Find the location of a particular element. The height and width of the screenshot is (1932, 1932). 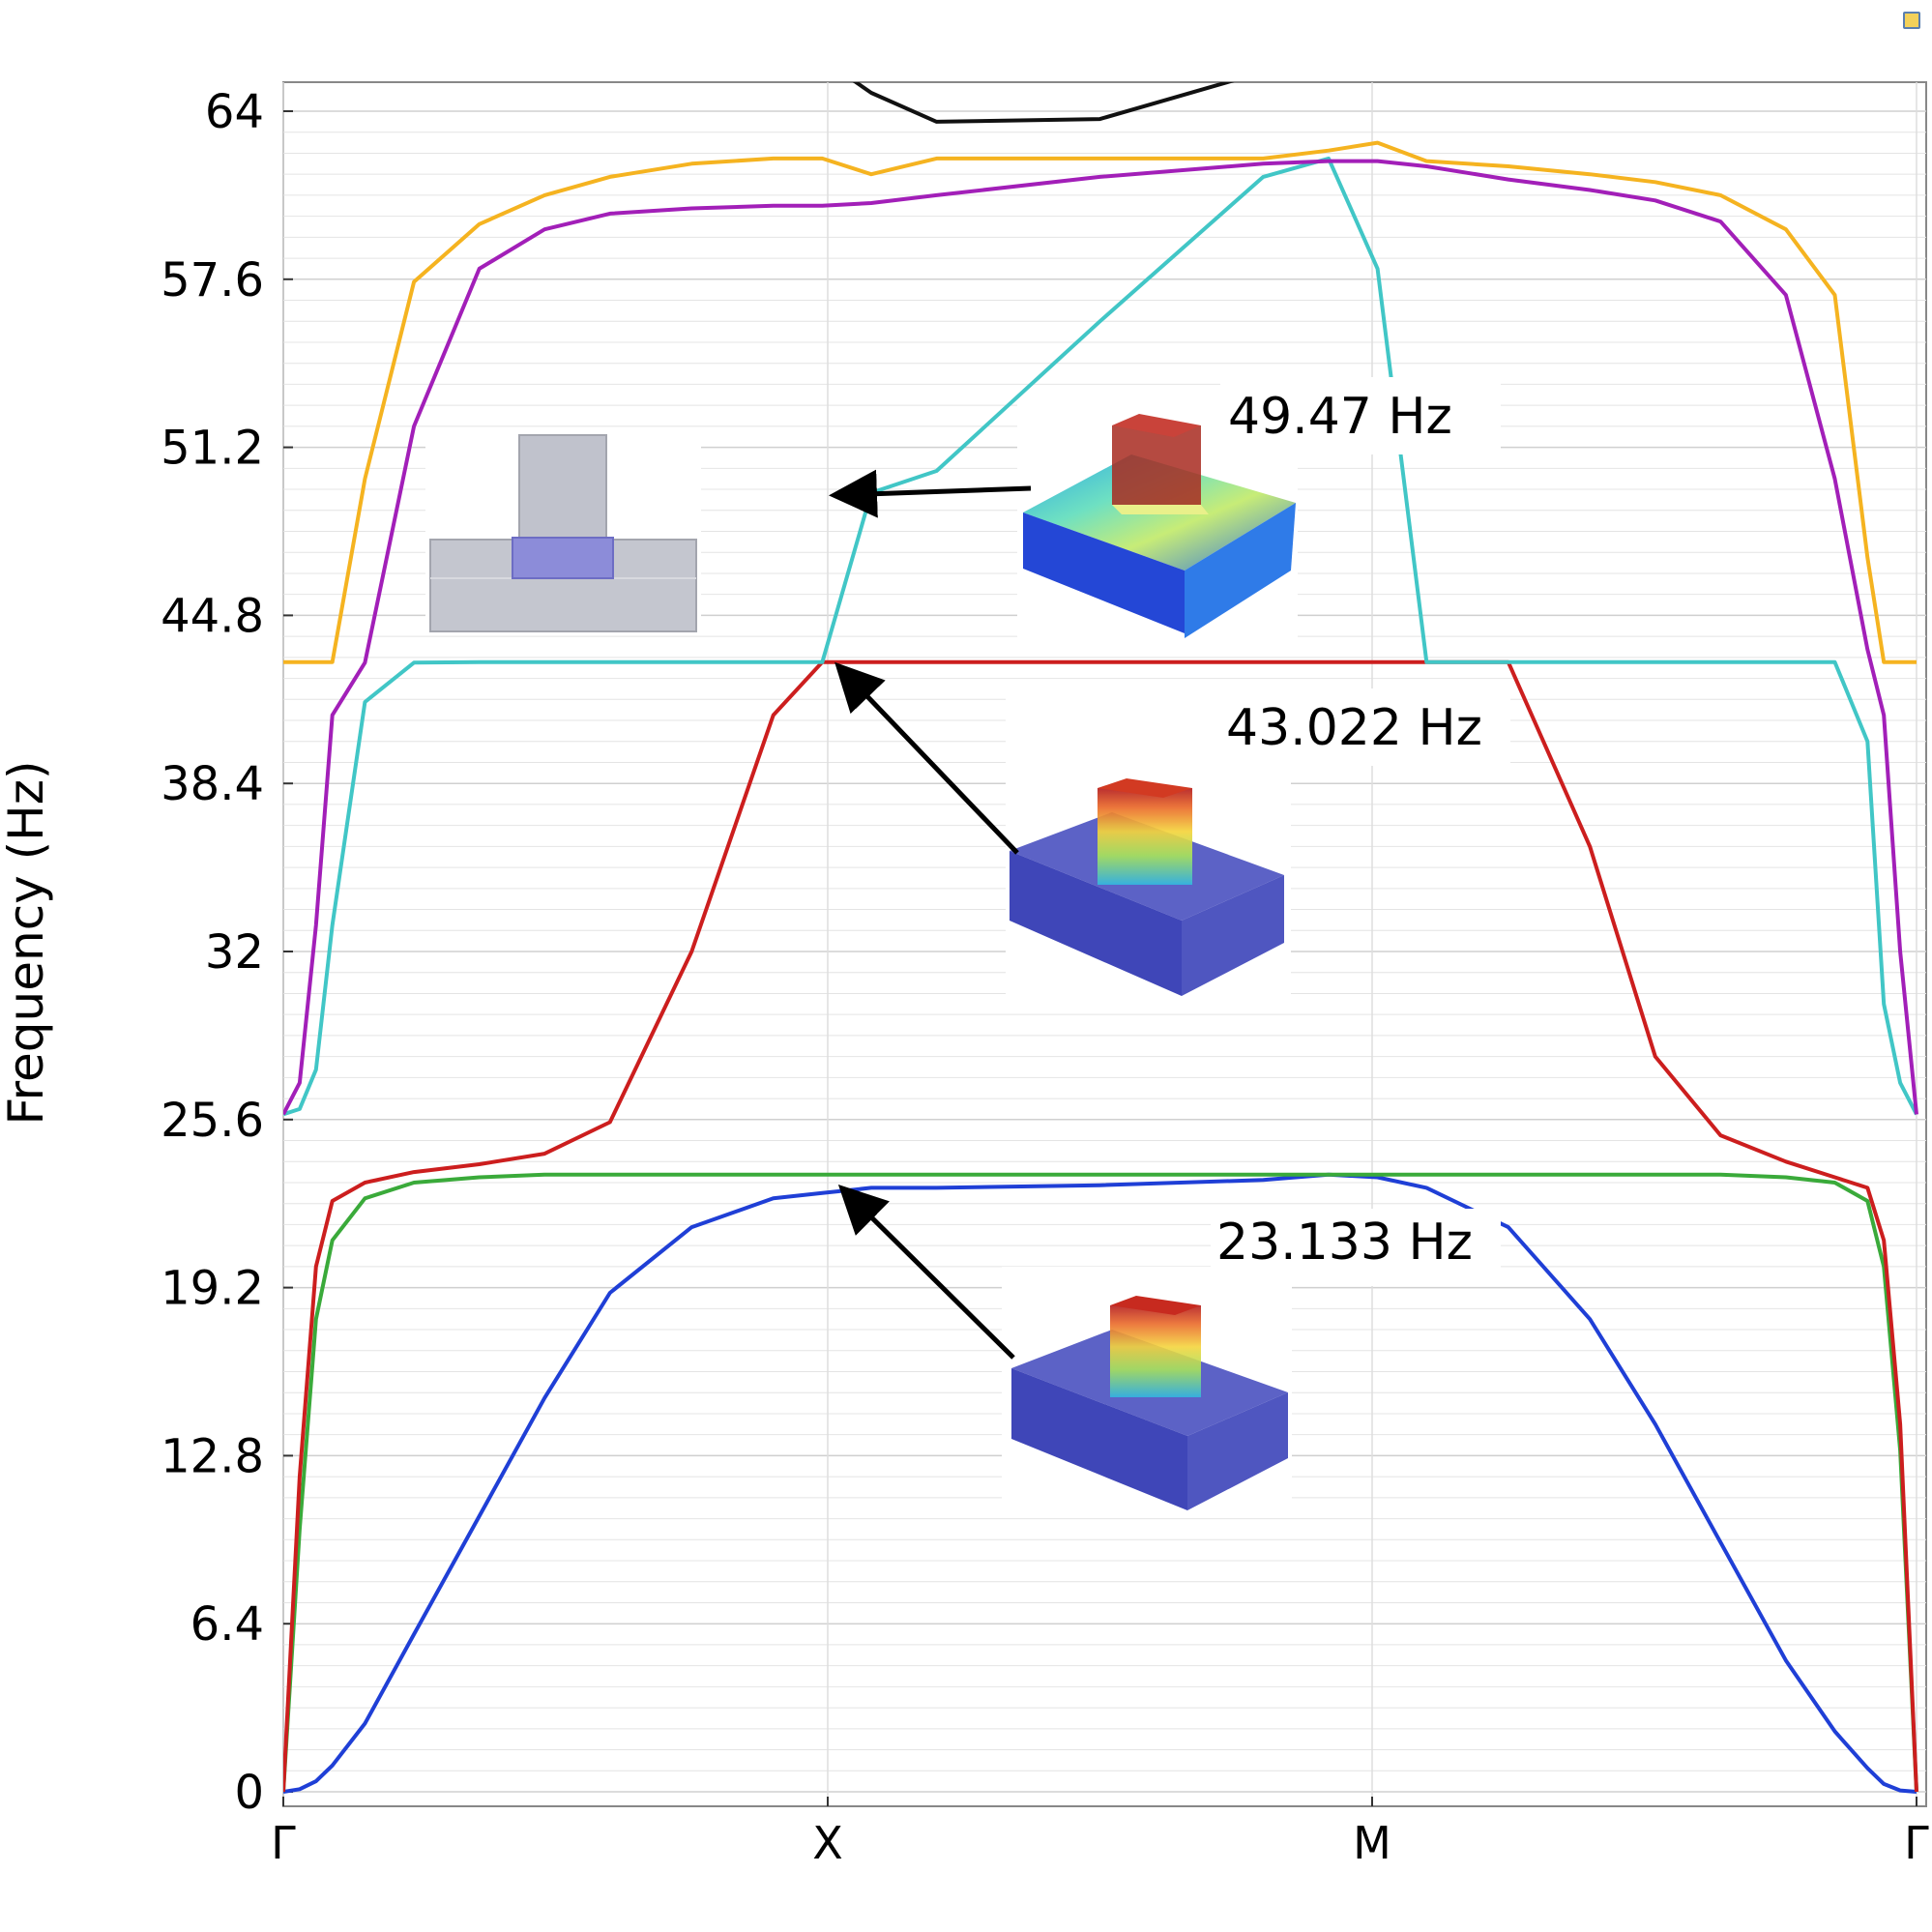

annotation-label-23-hz: 23.133 Hz is located at coordinates (1344, 1243).